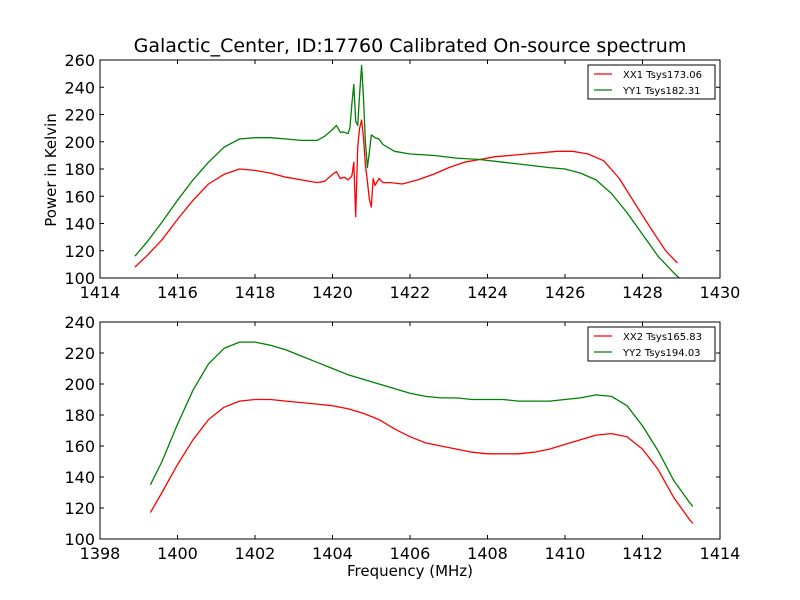 This screenshot has height=600, width=800. I want to click on bottom-x-tick-label: 1402, so click(255, 553).